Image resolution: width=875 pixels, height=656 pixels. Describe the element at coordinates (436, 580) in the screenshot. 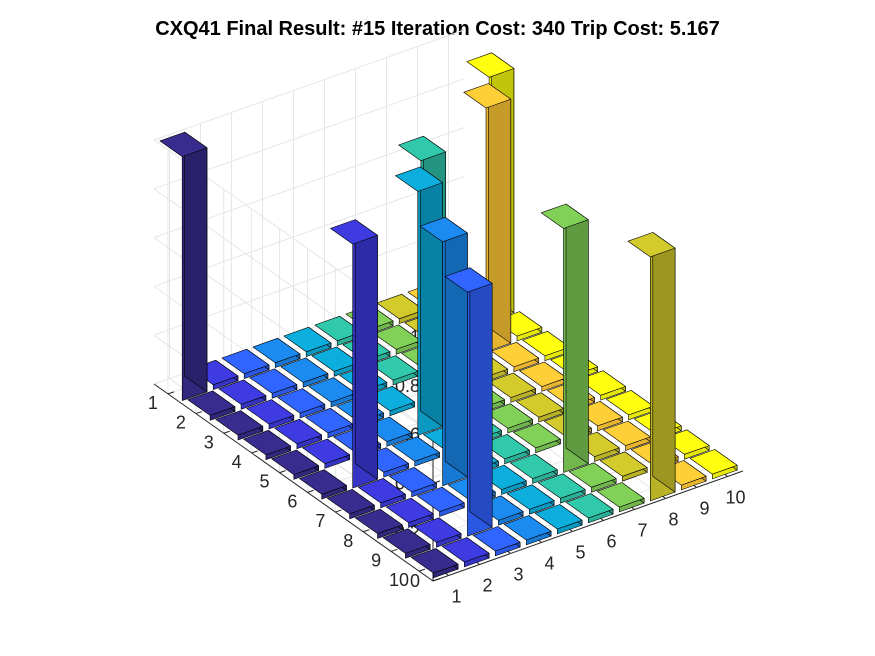

I see `z-tick` at that location.